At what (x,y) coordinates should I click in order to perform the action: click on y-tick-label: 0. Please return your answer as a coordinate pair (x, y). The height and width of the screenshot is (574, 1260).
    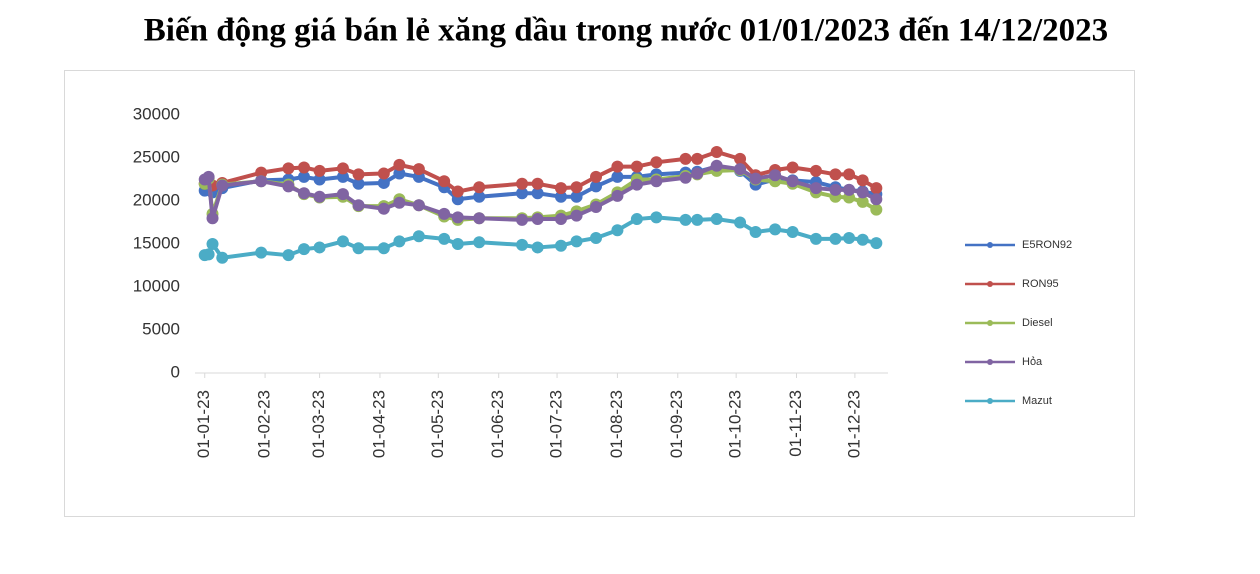
    Looking at the image, I should click on (175, 371).